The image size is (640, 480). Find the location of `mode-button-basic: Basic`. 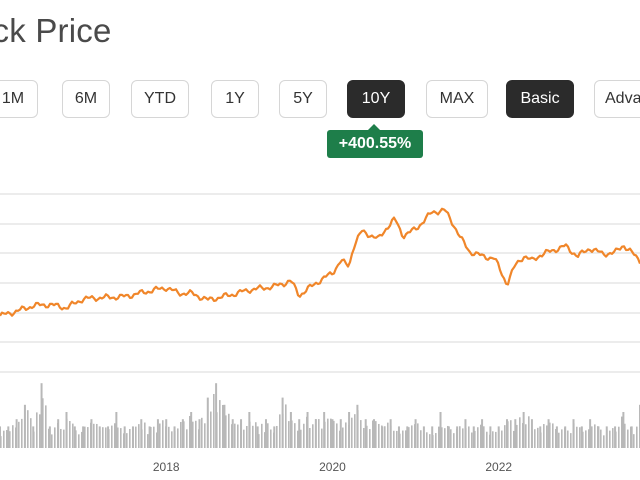

mode-button-basic: Basic is located at coordinates (540, 99).